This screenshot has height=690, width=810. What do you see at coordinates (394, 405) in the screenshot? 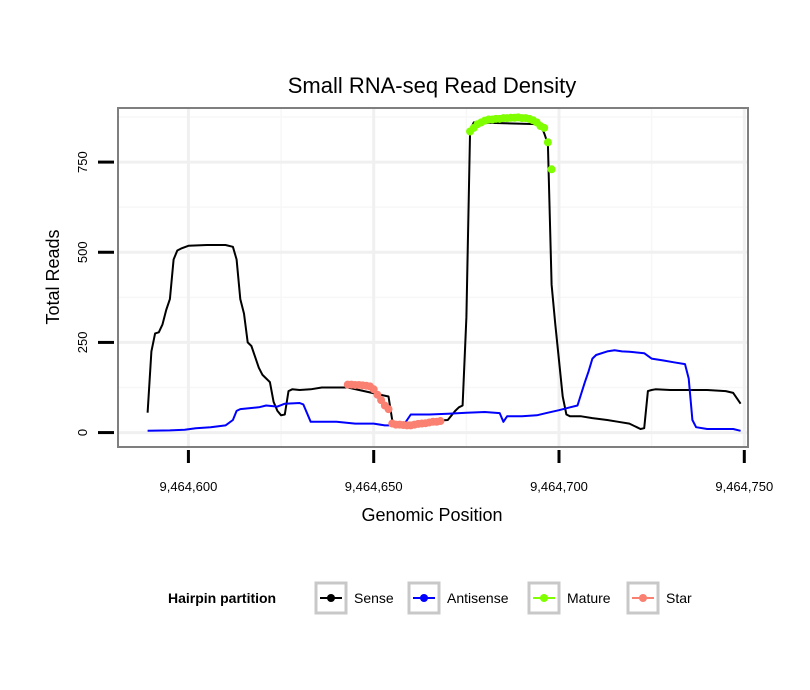
I see `series-points-star` at bounding box center [394, 405].